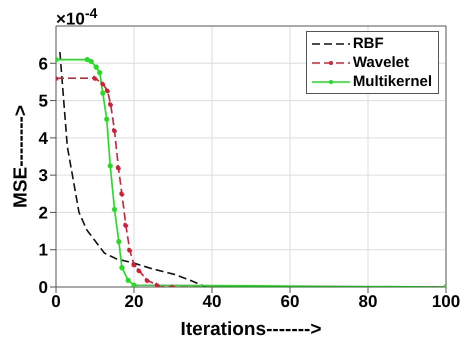 Image resolution: width=474 pixels, height=347 pixels. What do you see at coordinates (21, 156) in the screenshot?
I see `y-axis-title: MSE-------->` at bounding box center [21, 156].